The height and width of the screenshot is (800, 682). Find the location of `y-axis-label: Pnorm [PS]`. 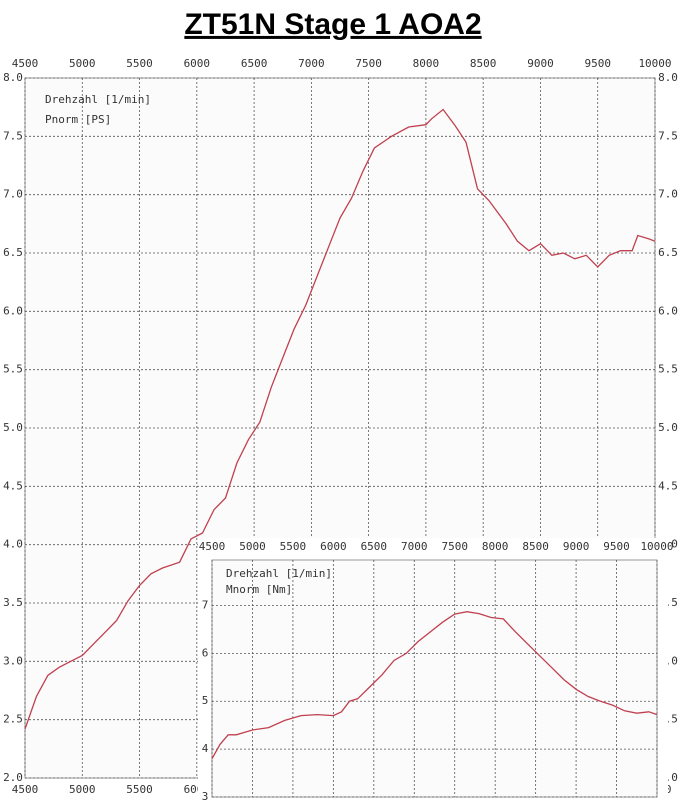

y-axis-label: Pnorm [PS] is located at coordinates (78, 119).